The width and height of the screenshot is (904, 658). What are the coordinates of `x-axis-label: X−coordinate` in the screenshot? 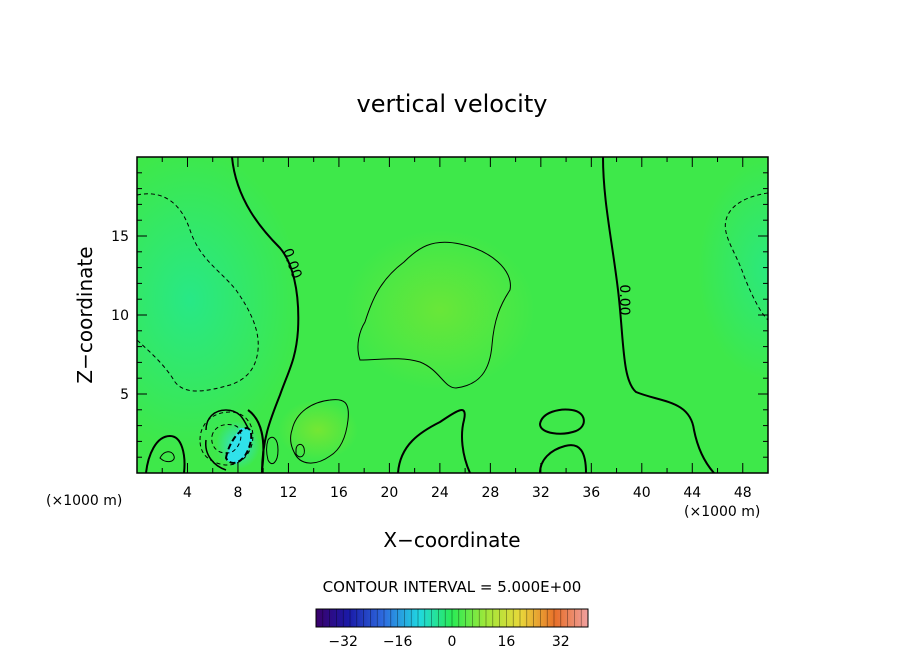 It's located at (451, 540).